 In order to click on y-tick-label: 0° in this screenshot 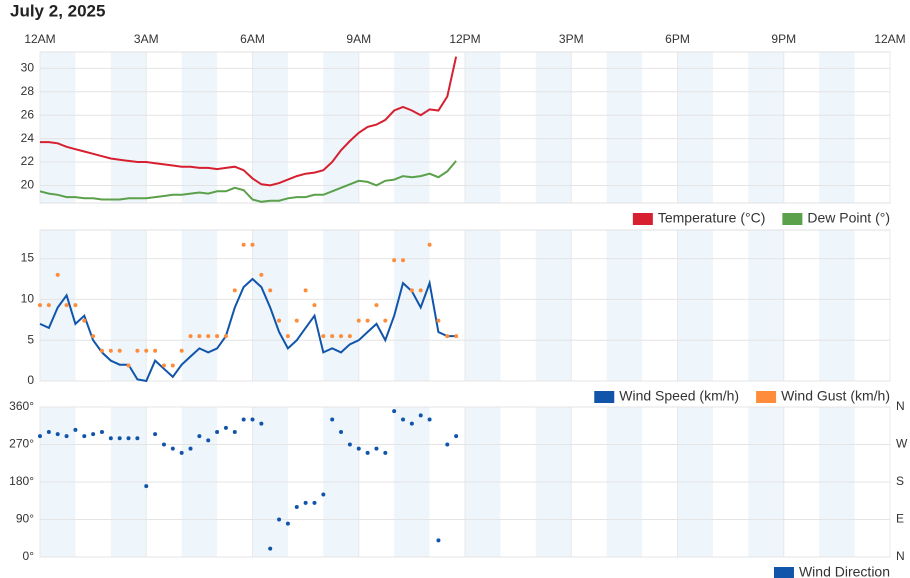, I will do `click(29, 556)`.